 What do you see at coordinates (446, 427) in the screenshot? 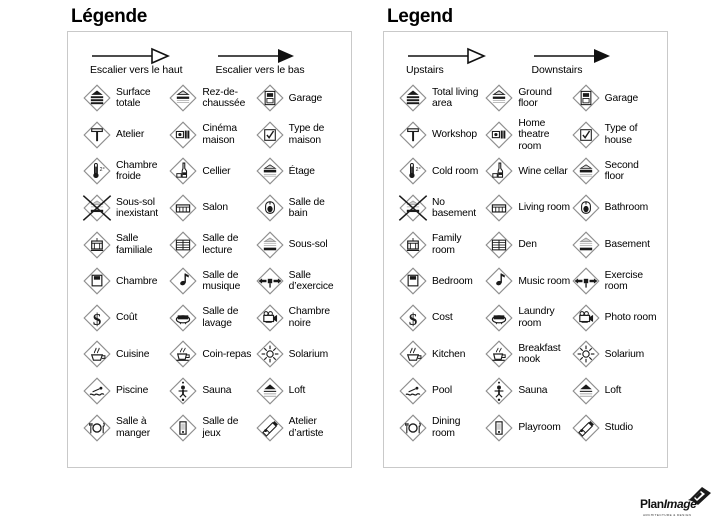
I see `legend-item-label: Dining room` at bounding box center [446, 427].